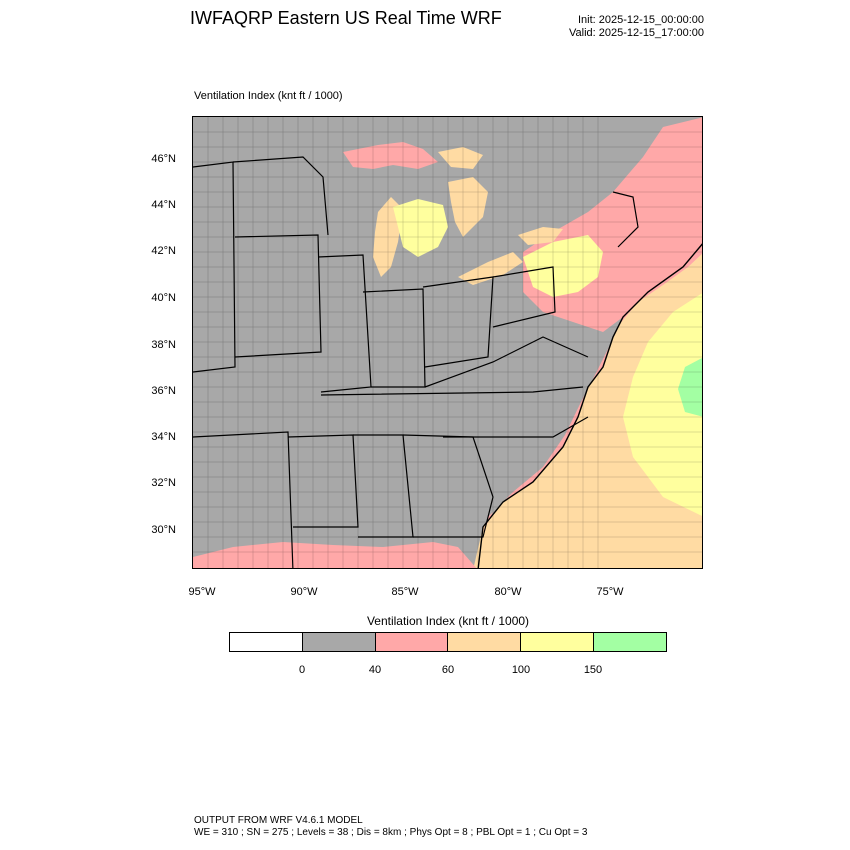  What do you see at coordinates (636, 33) in the screenshot?
I see `valid-time: Valid: 2025-12-15_17:00:00` at bounding box center [636, 33].